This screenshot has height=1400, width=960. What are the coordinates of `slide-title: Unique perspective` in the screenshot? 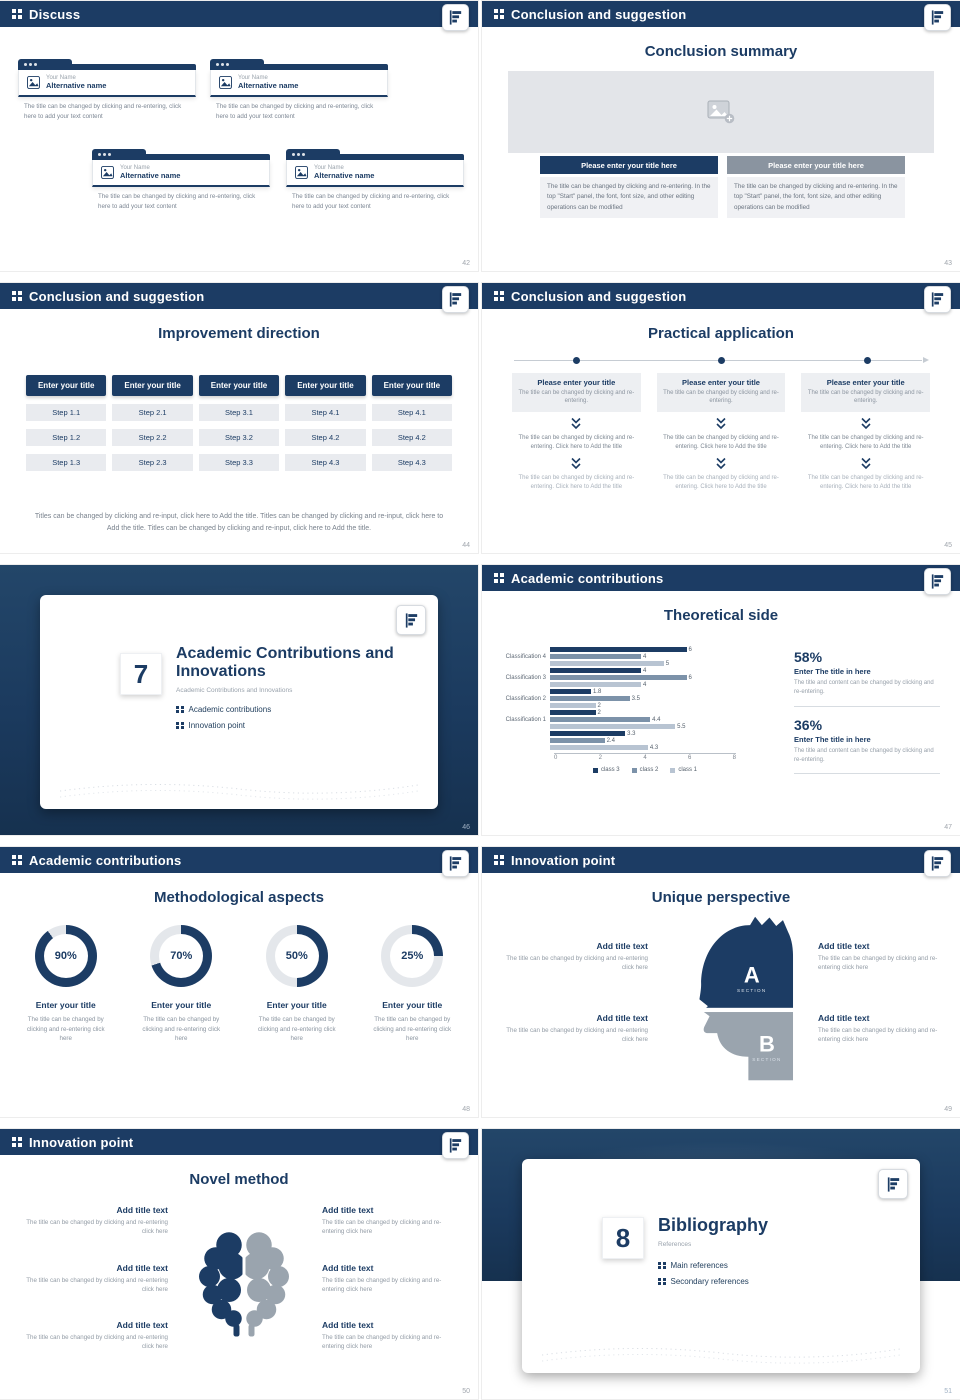 It's located at (721, 897).